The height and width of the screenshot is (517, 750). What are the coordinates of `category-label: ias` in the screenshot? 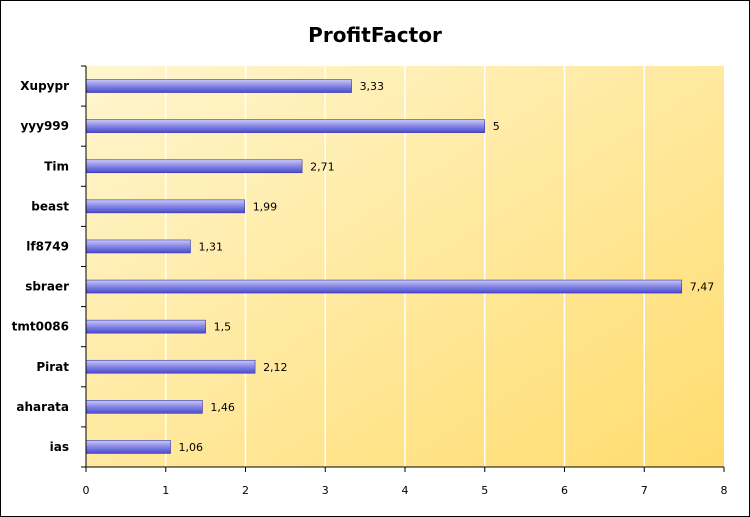 It's located at (59, 447).